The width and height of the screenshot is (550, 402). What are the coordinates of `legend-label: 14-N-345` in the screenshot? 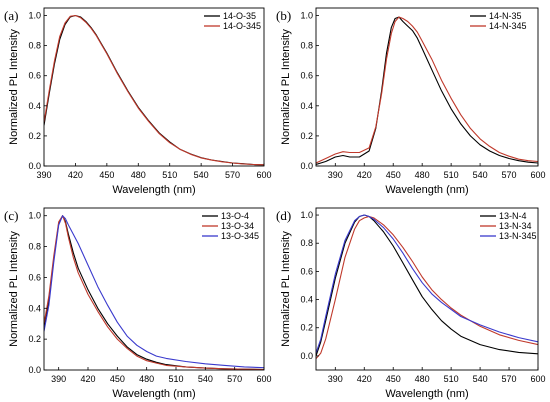 It's located at (508, 26).